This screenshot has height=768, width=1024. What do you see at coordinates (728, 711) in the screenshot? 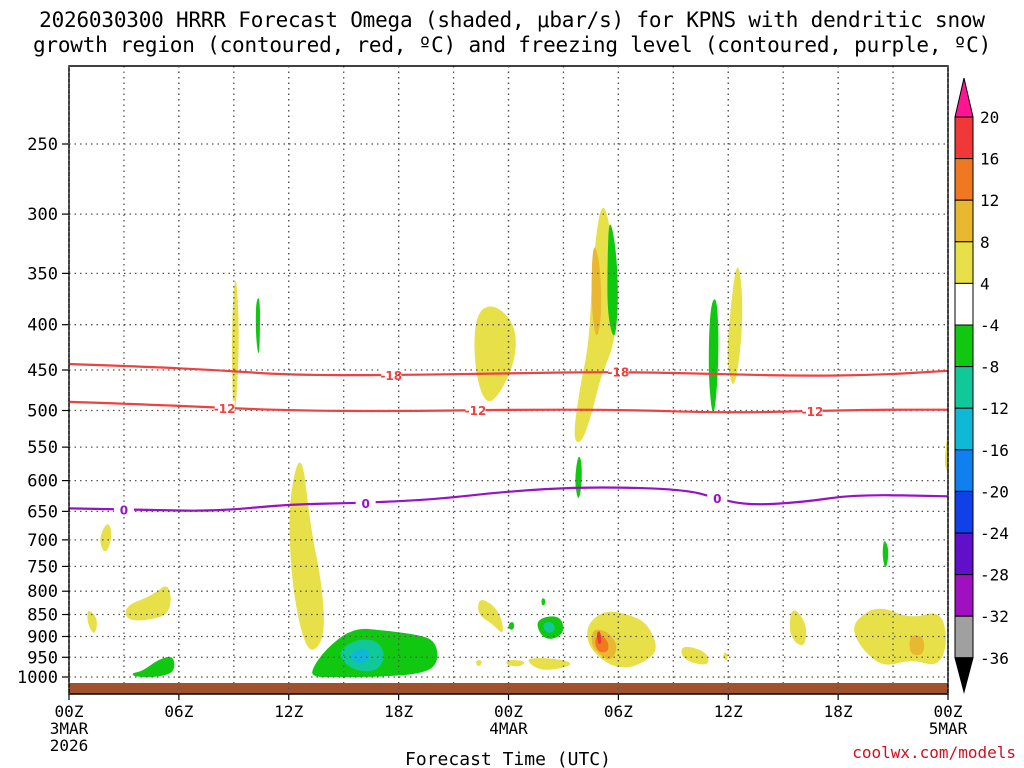
I see `x-tick-label-36: 12Z` at bounding box center [728, 711].